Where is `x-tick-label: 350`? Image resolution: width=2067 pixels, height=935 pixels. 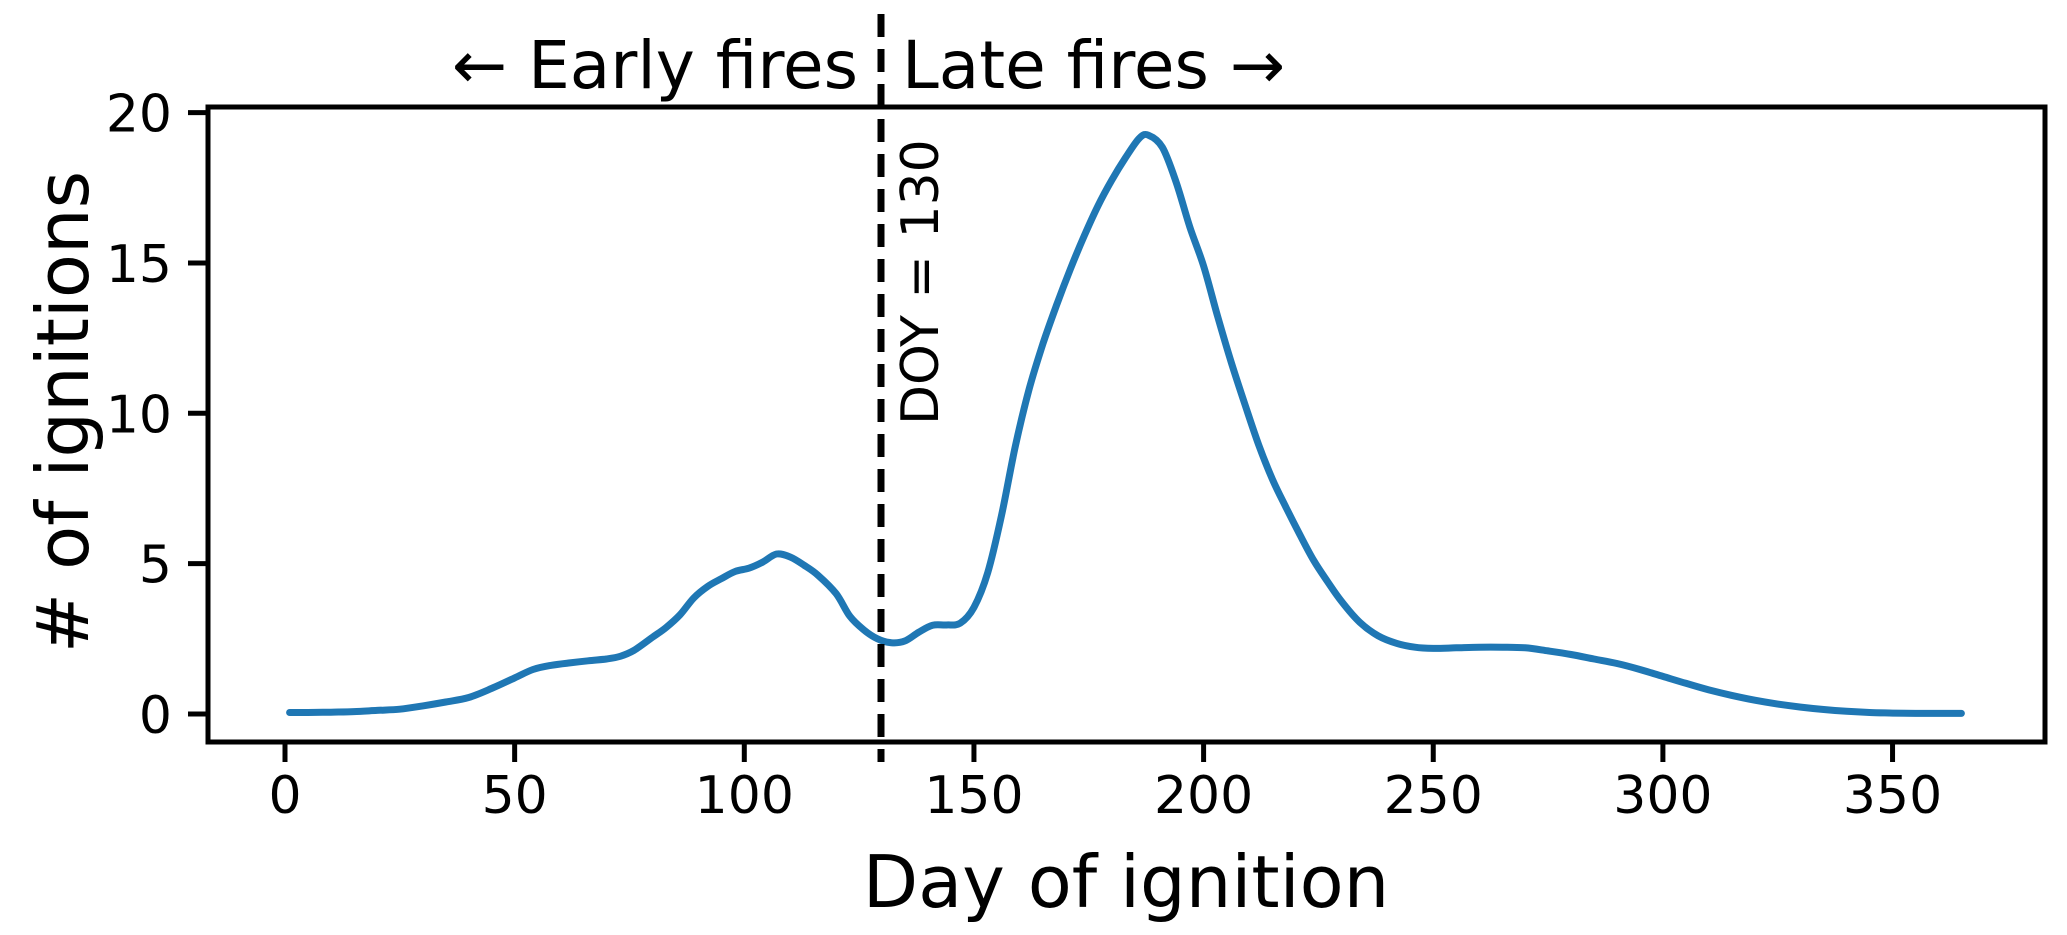
x-tick-label: 350 is located at coordinates (1892, 796).